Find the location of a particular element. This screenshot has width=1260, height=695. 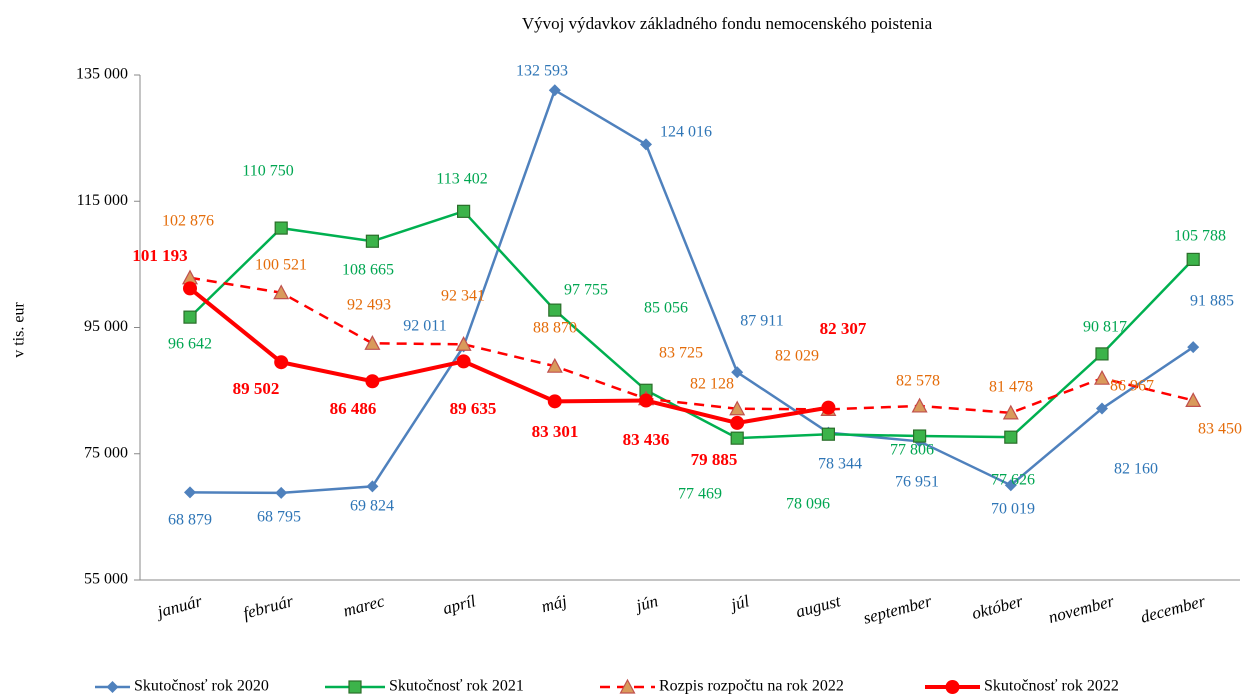

x-tick-label: október is located at coordinates (997, 607).